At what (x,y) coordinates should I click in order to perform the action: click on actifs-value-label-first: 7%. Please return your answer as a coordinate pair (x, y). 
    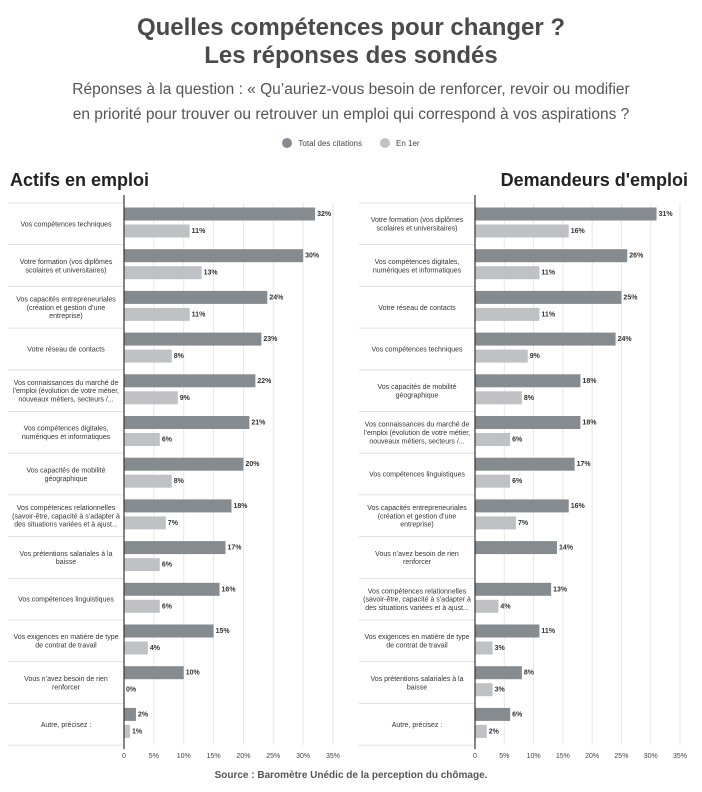
    Looking at the image, I should click on (173, 523).